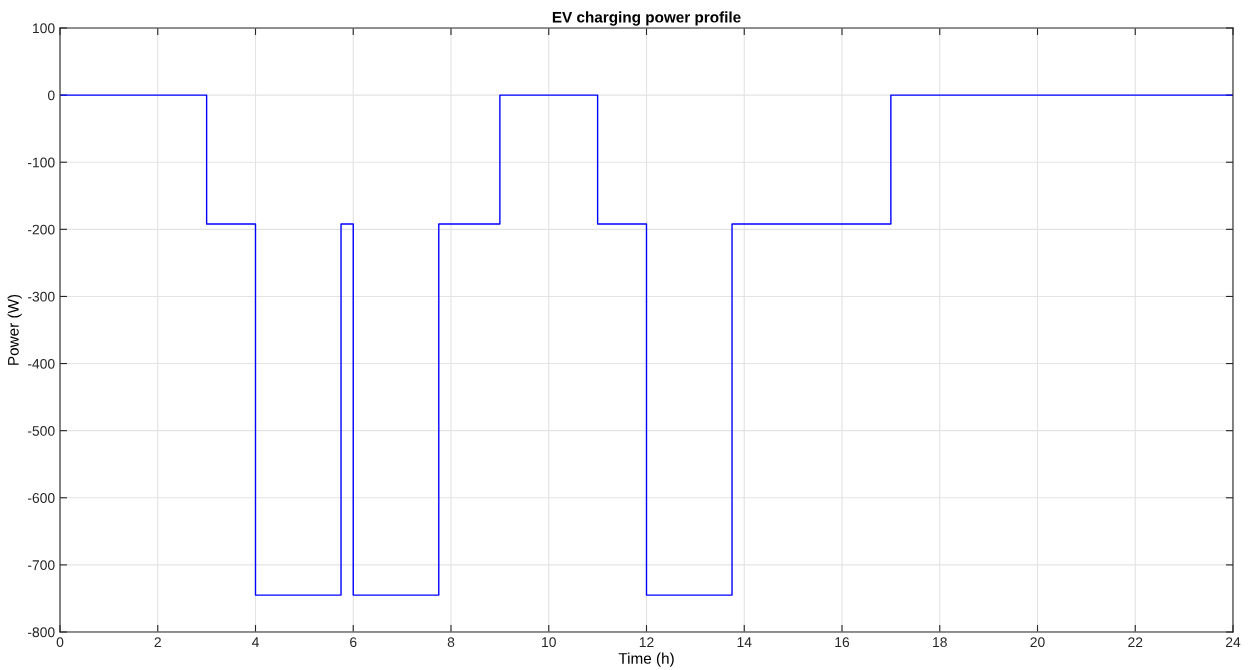 Image resolution: width=1249 pixels, height=670 pixels. Describe the element at coordinates (51, 95) in the screenshot. I see `y-tick-label: 0` at that location.